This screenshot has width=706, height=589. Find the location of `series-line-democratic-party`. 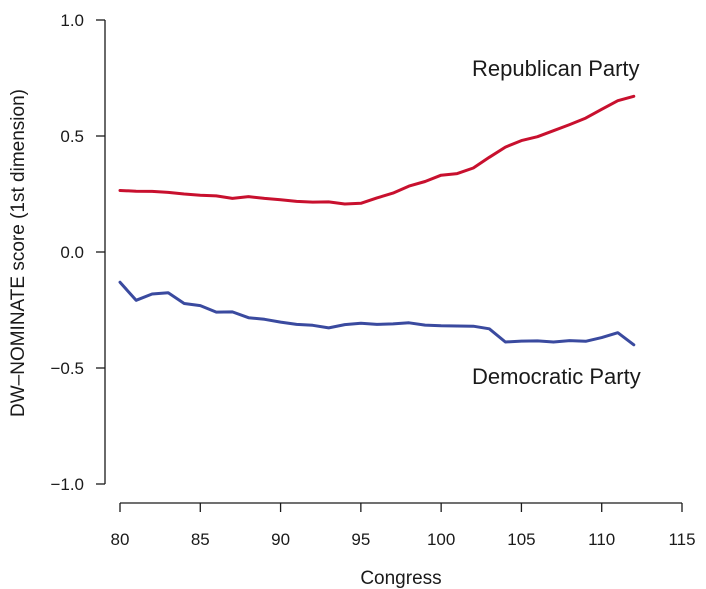

series-line-democratic-party is located at coordinates (377, 313).